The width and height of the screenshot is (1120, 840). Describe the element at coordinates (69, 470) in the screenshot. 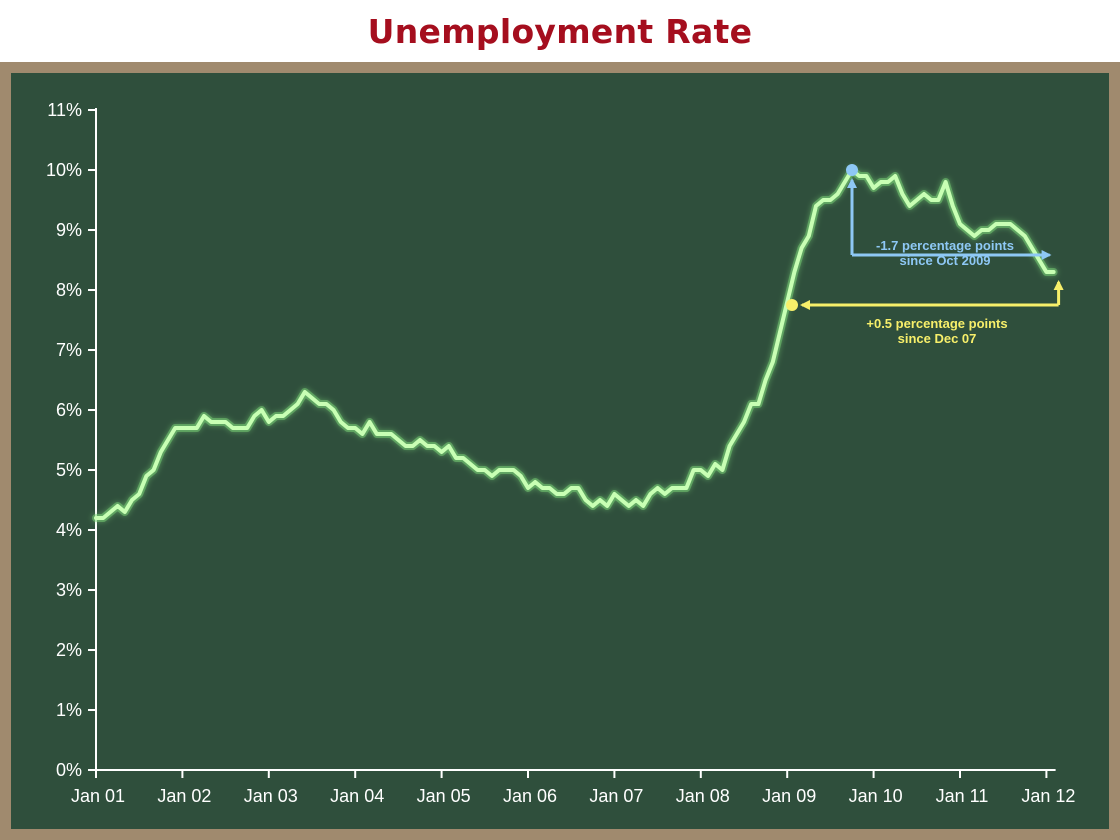

I see `y-tick-label: 5%` at that location.